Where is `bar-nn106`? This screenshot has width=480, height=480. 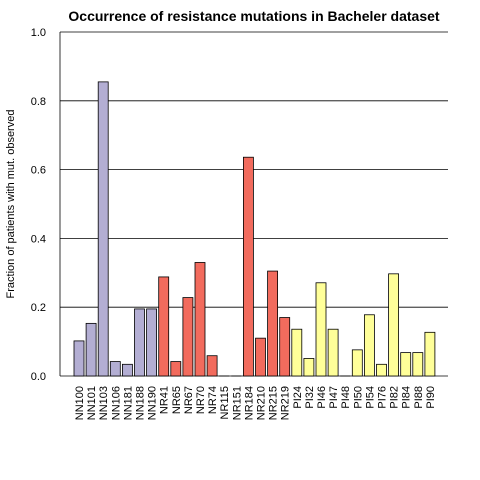
bar-nn106 is located at coordinates (115, 369).